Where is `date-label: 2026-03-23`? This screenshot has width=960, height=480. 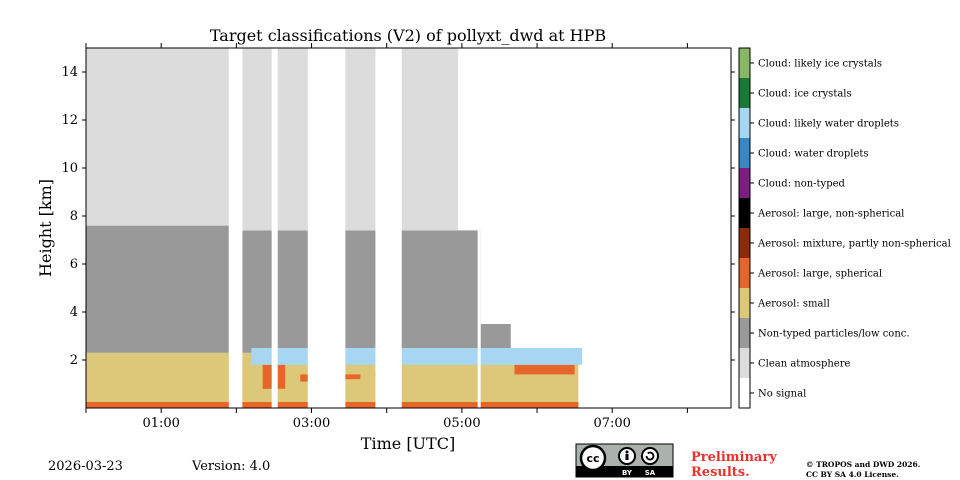
date-label: 2026-03-23 is located at coordinates (85, 466).